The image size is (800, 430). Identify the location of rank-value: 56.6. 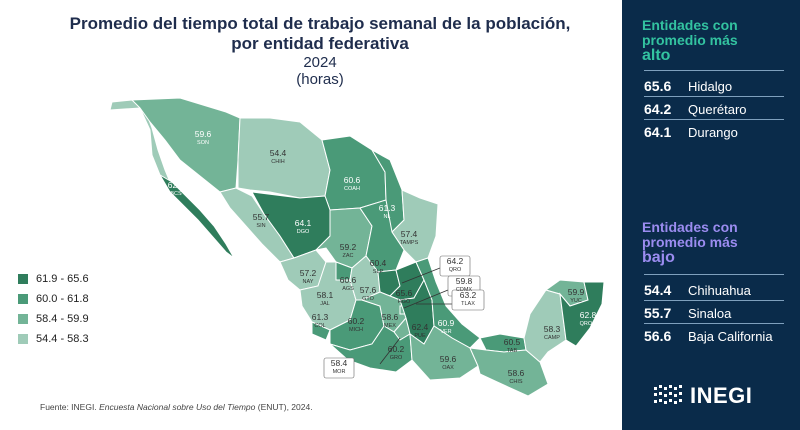
(658, 336).